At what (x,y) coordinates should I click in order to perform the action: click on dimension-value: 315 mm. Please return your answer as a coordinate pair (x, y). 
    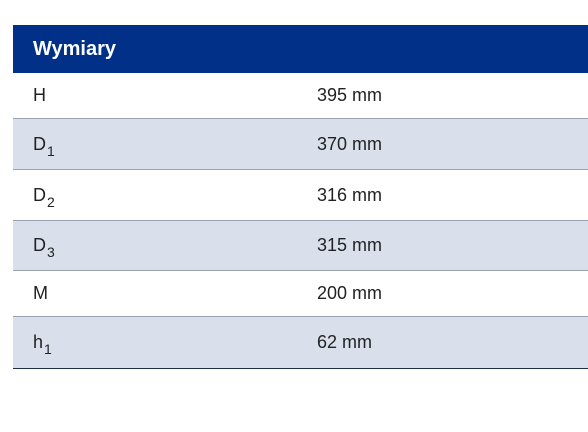
    Looking at the image, I should click on (350, 245).